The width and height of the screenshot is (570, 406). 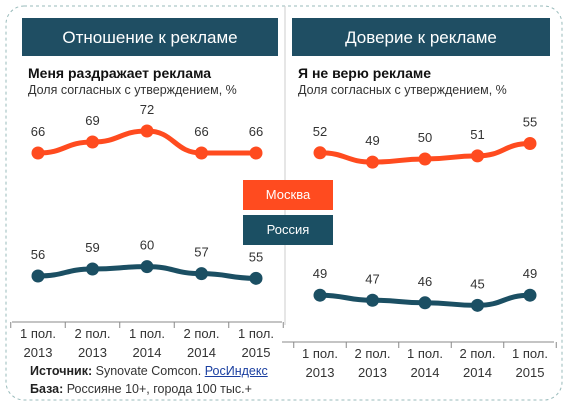 I want to click on data-label: 45, so click(x=477, y=283).